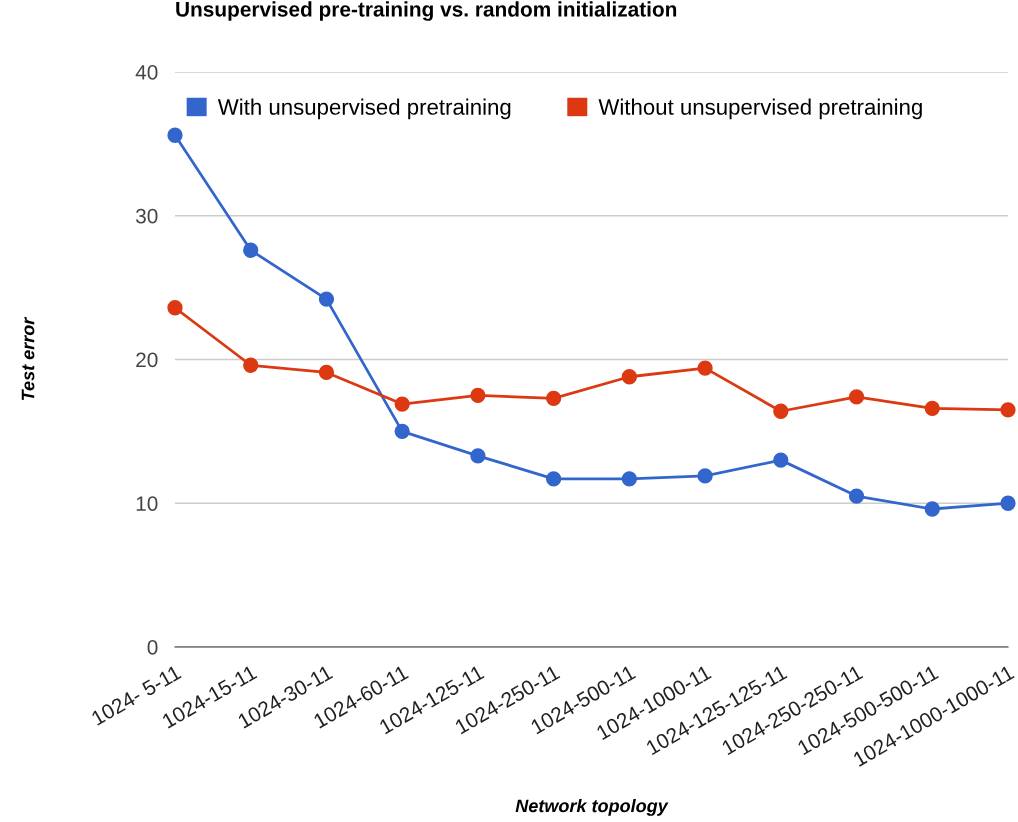 The width and height of the screenshot is (1018, 822). Describe the element at coordinates (152, 647) in the screenshot. I see `y-tick-label: 0` at that location.